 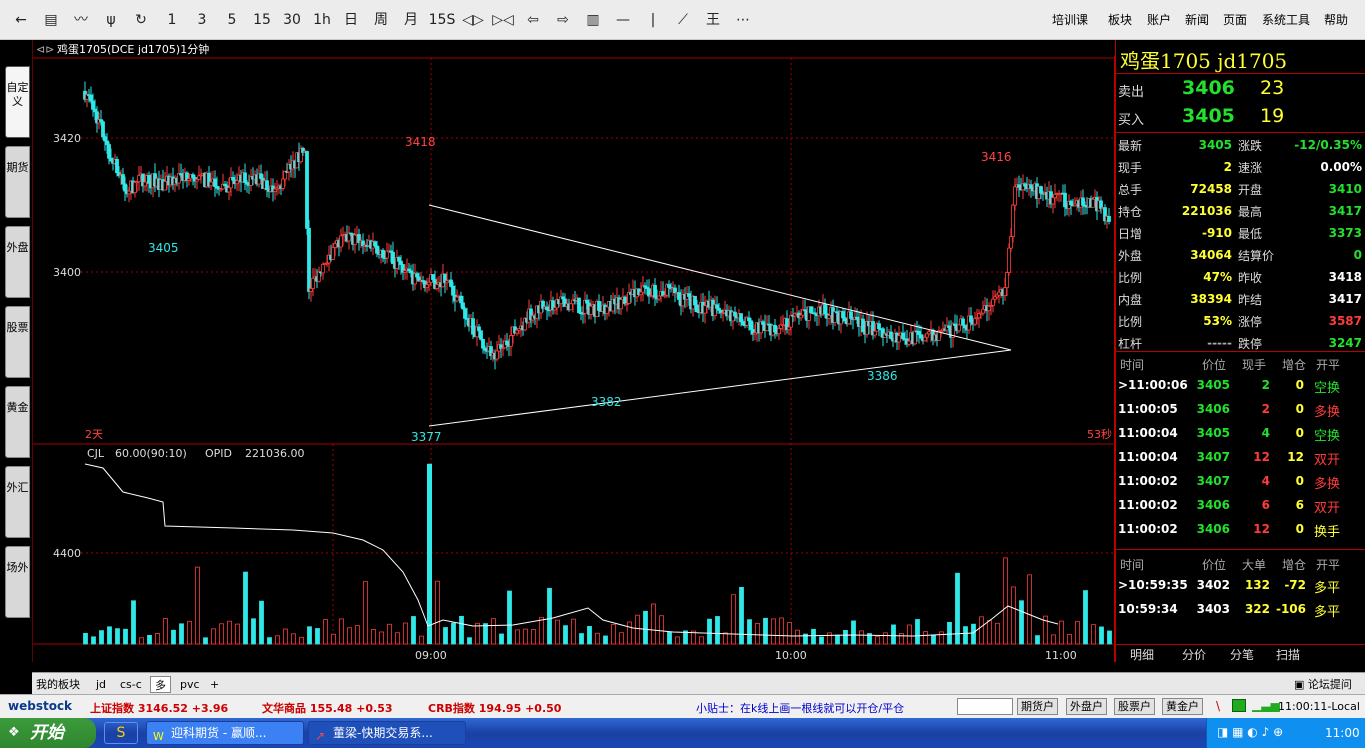 I want to click on tick-row: 11:00:02 3406 6 6 双开, so click(x=1240, y=505).